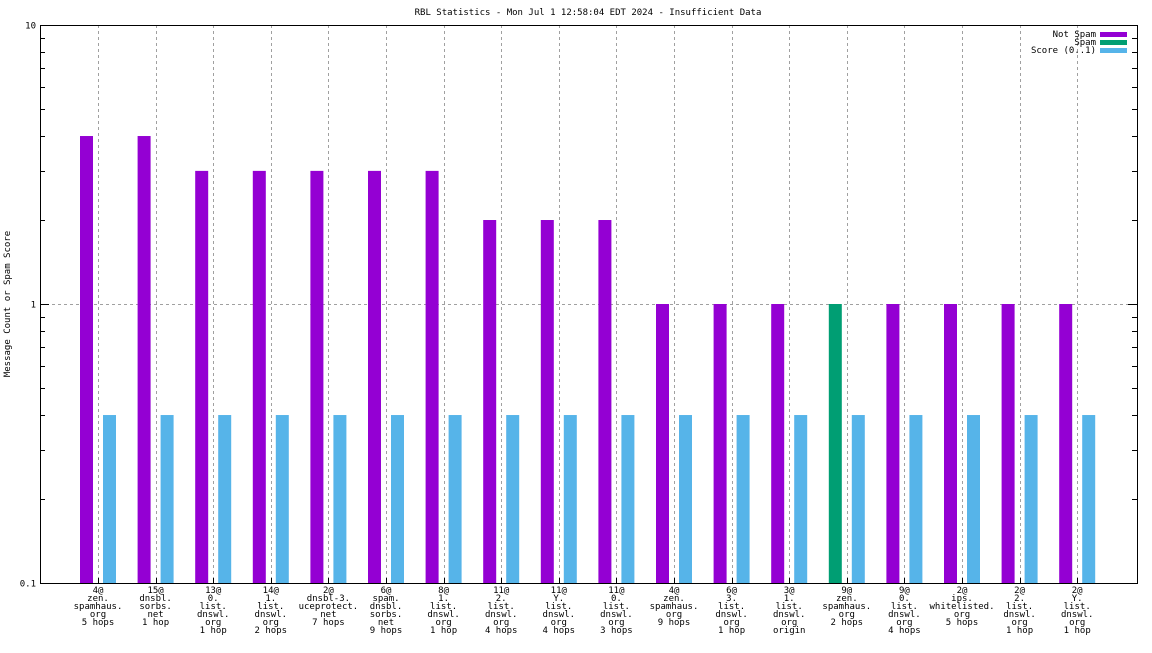  Describe the element at coordinates (386, 591) in the screenshot. I see `x-tick-label-line: 6@` at that location.